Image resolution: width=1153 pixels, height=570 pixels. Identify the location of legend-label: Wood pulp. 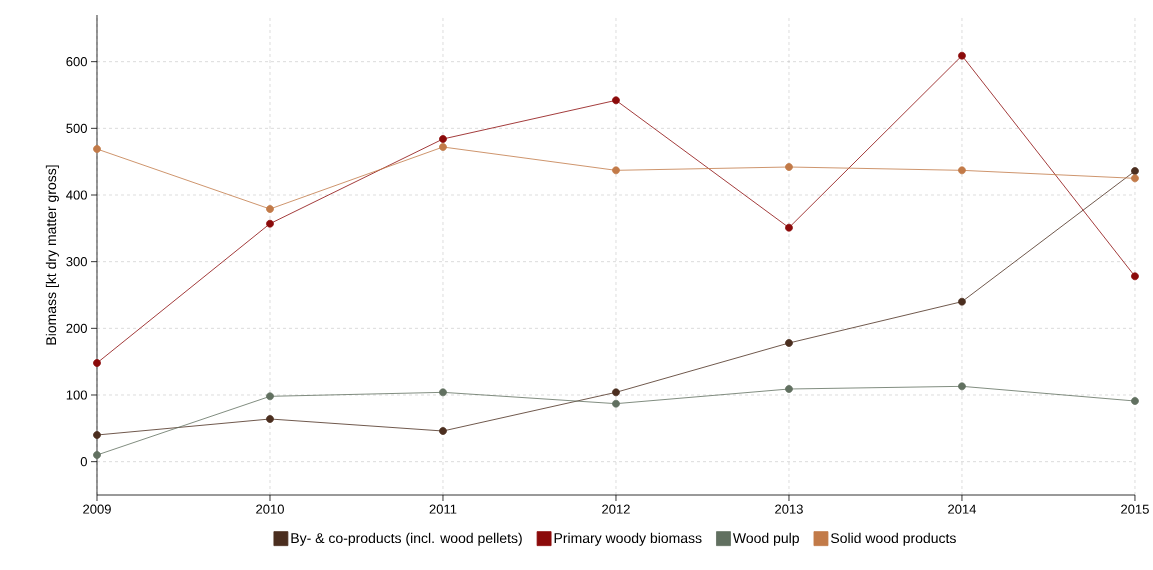
(765, 539).